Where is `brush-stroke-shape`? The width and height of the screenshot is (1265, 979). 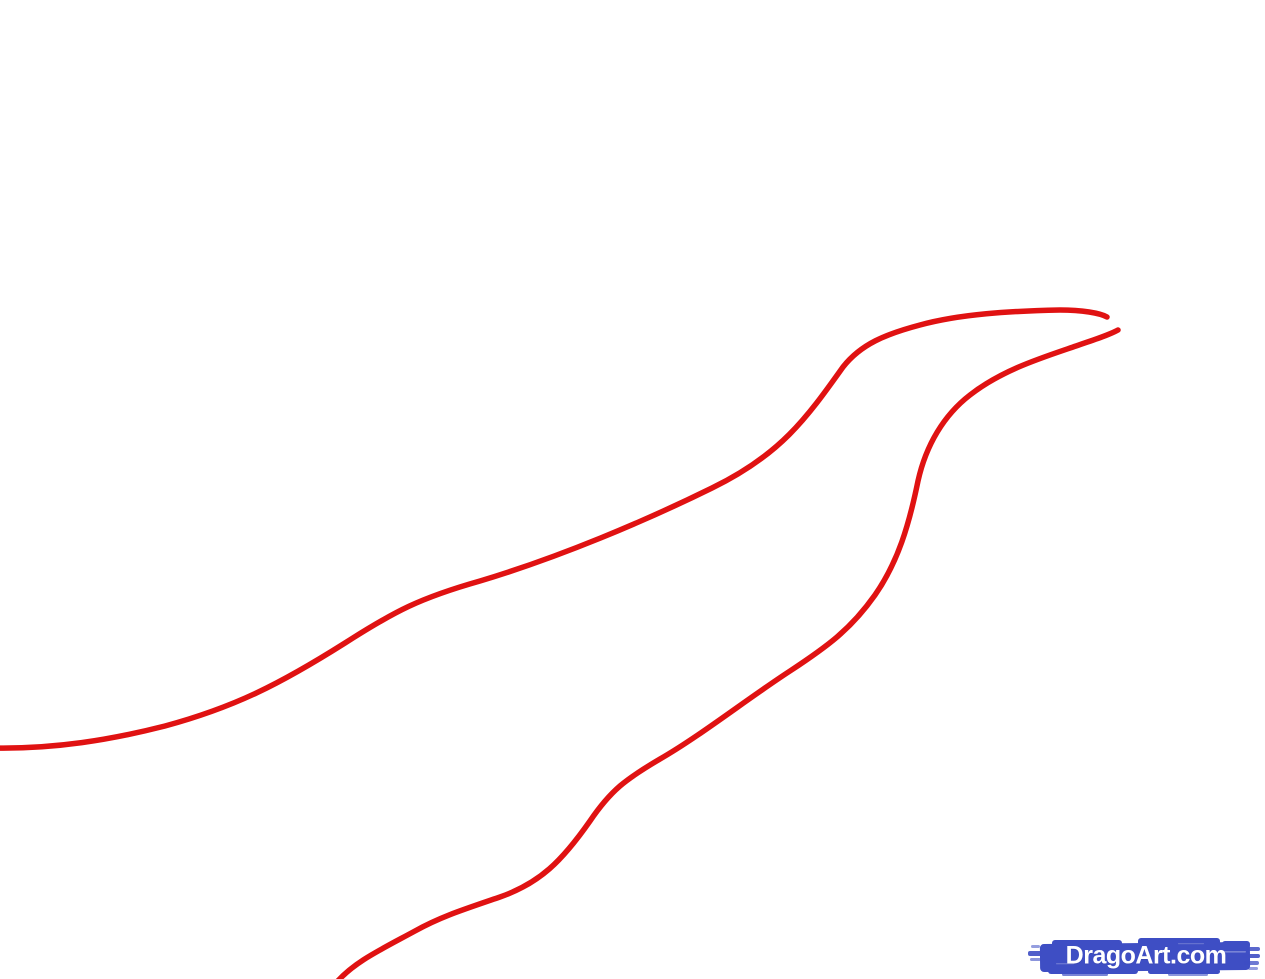 brush-stroke-shape is located at coordinates (1144, 957).